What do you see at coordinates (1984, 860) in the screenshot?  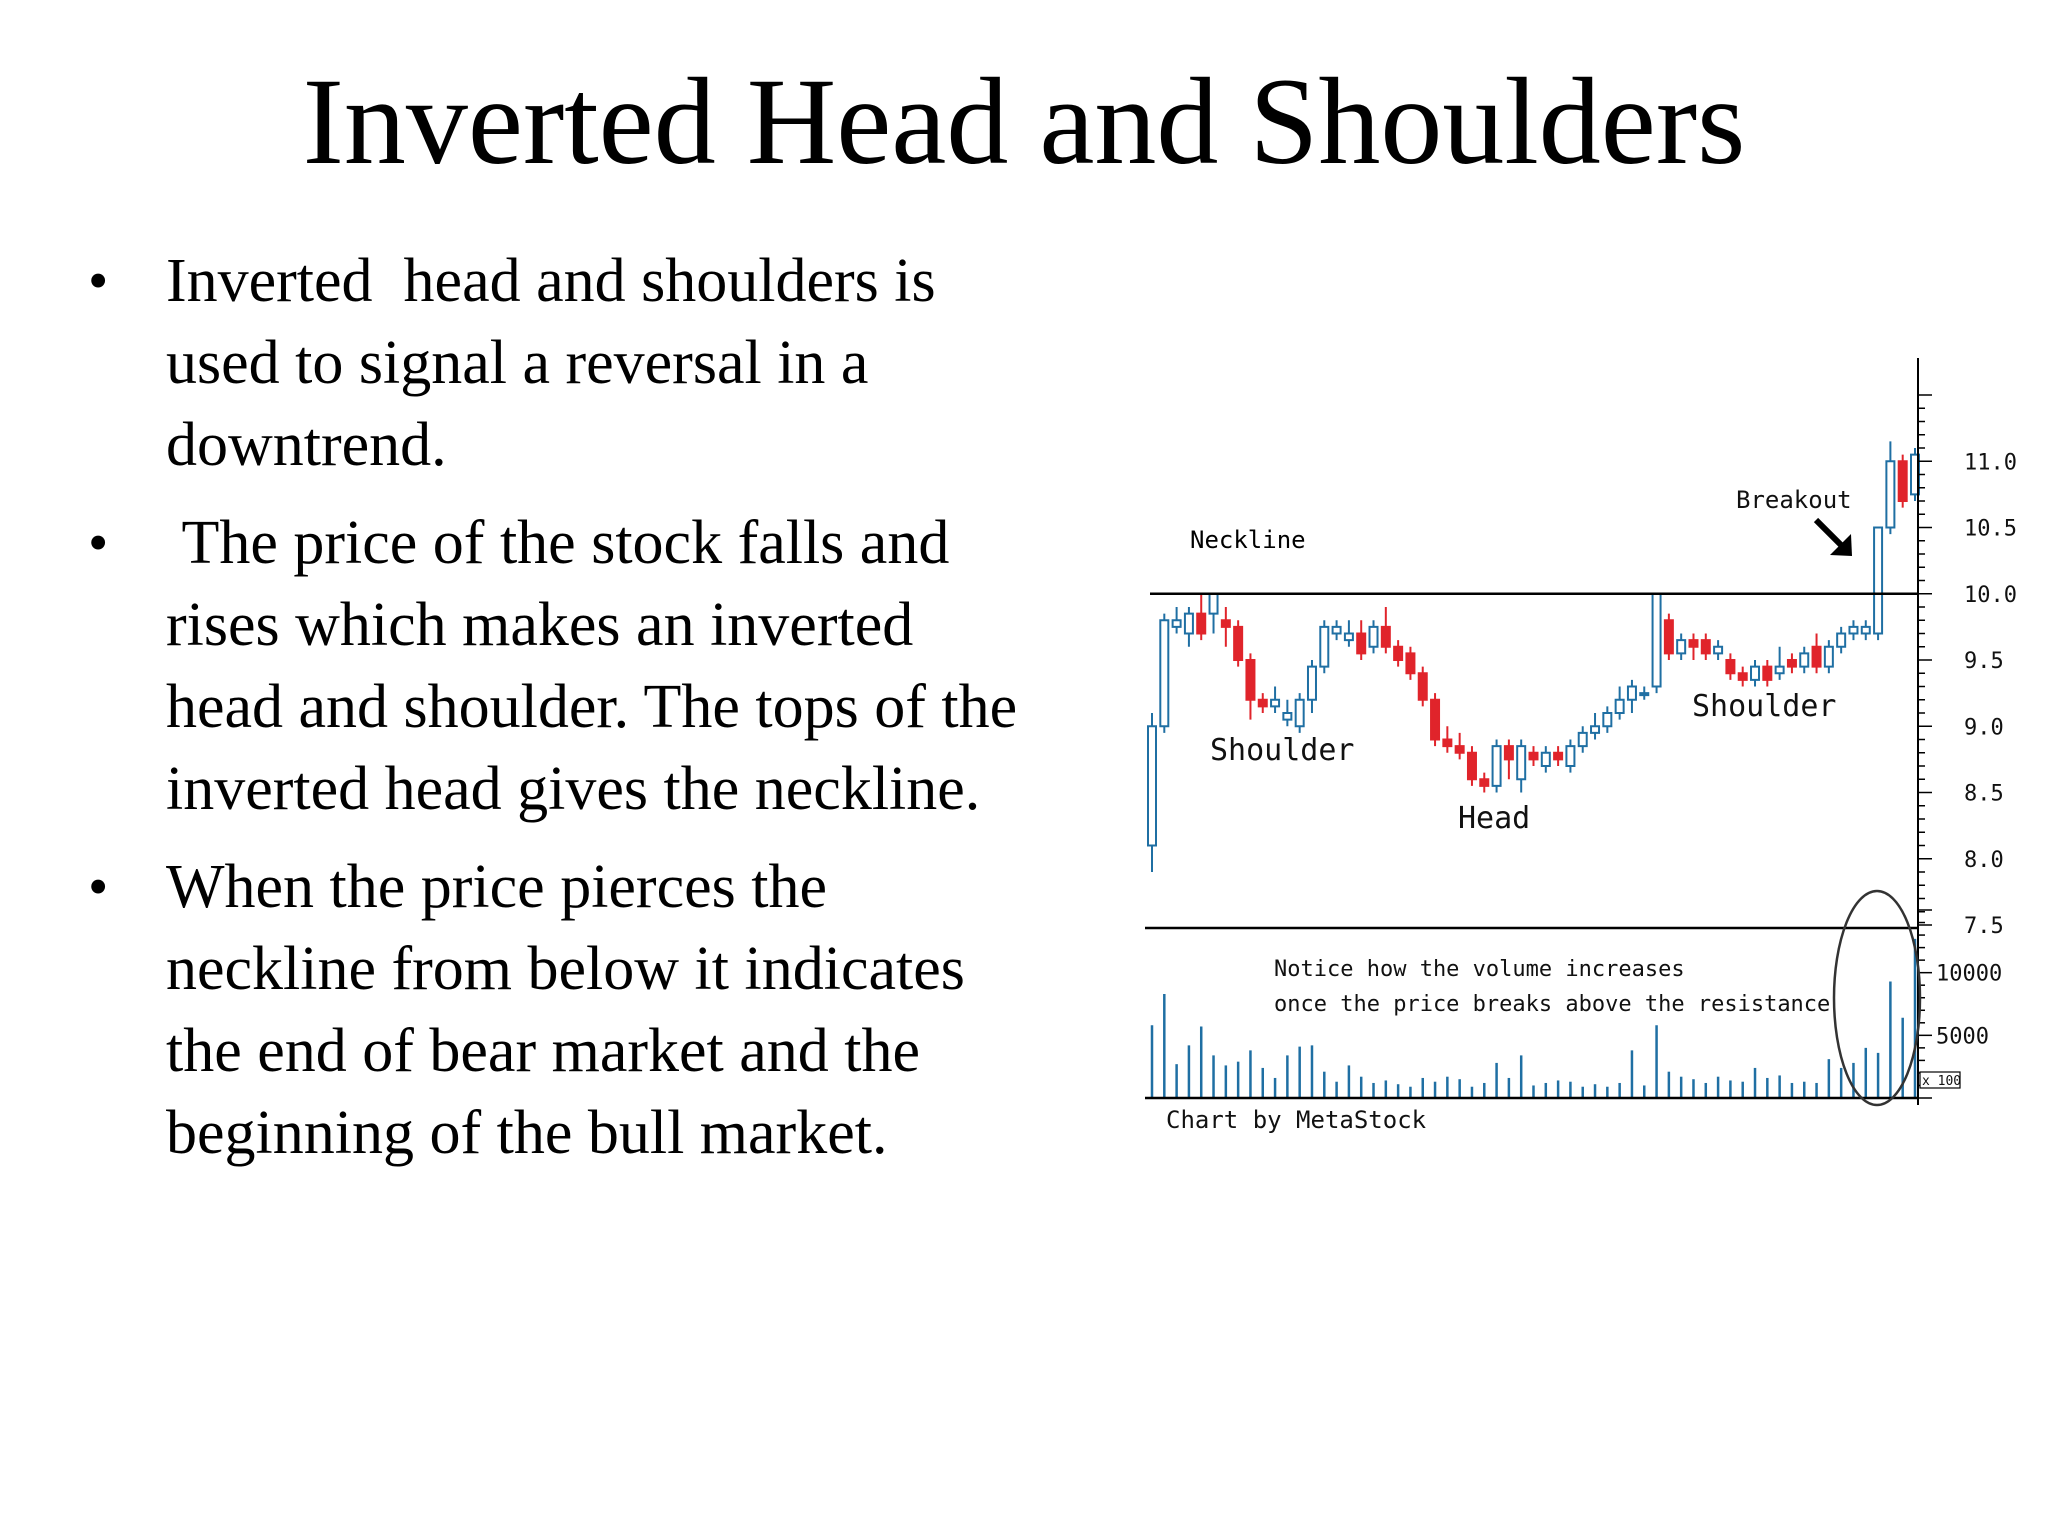 I see `price-tick-label: 8.0` at bounding box center [1984, 860].